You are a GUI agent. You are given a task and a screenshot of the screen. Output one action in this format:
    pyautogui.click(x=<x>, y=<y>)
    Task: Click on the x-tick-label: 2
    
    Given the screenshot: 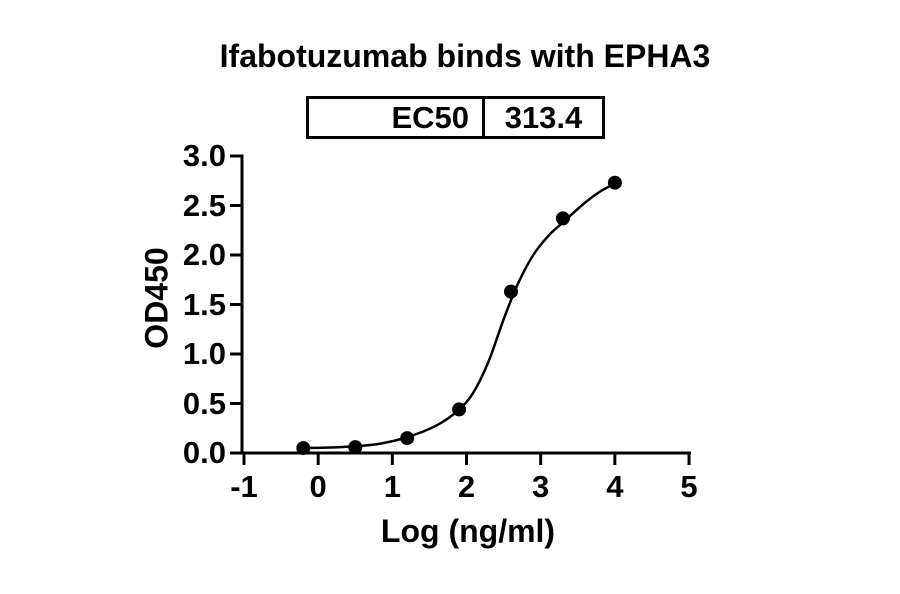 What is the action you would take?
    pyautogui.click(x=466, y=486)
    